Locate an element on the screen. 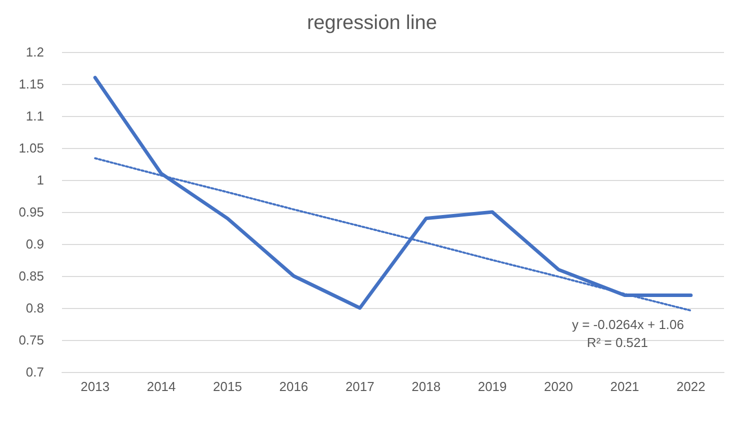 The width and height of the screenshot is (744, 424). x-tick-label: 2014 is located at coordinates (161, 386).